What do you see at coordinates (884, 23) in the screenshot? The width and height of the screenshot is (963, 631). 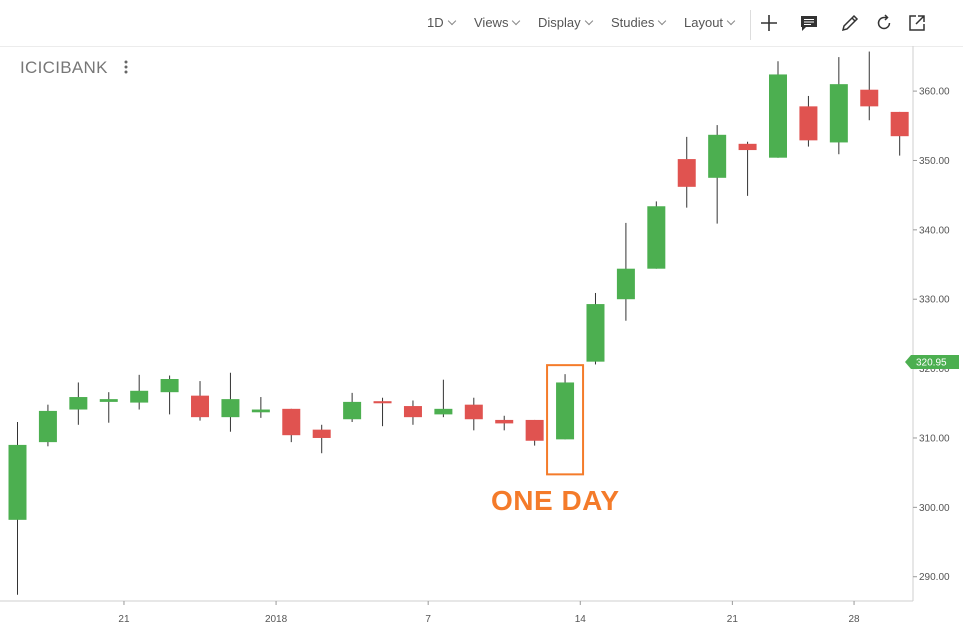 I see `refresh-icon` at bounding box center [884, 23].